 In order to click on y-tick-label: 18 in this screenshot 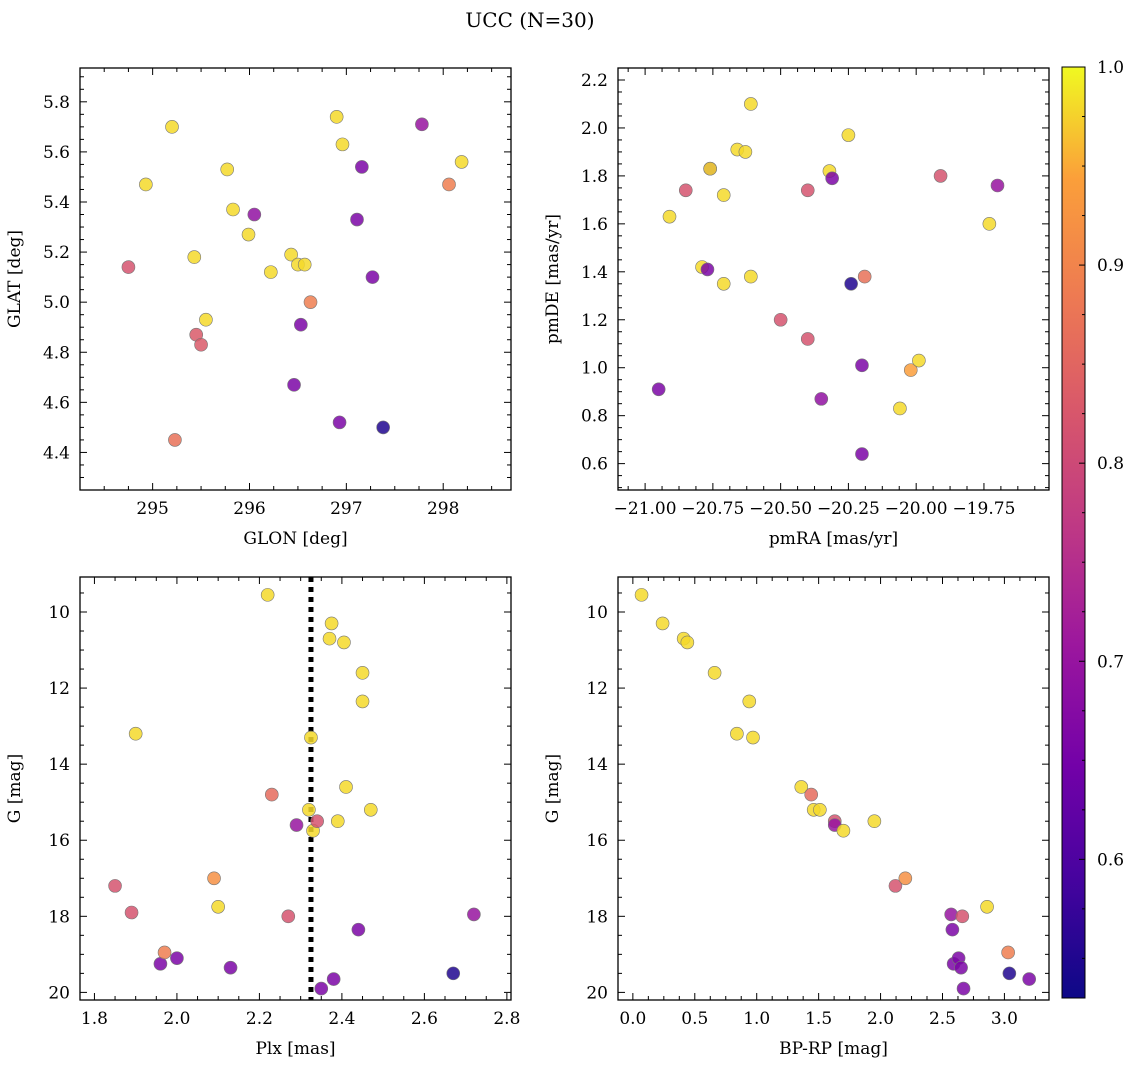, I will do `click(59, 917)`.